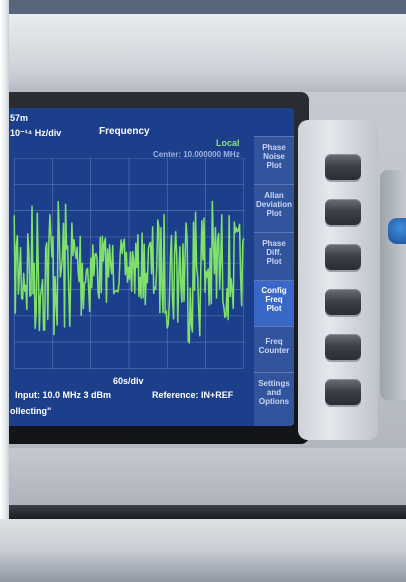  Describe the element at coordinates (193, 395) in the screenshot. I see `reference-label: Reference: IN+REF` at that location.